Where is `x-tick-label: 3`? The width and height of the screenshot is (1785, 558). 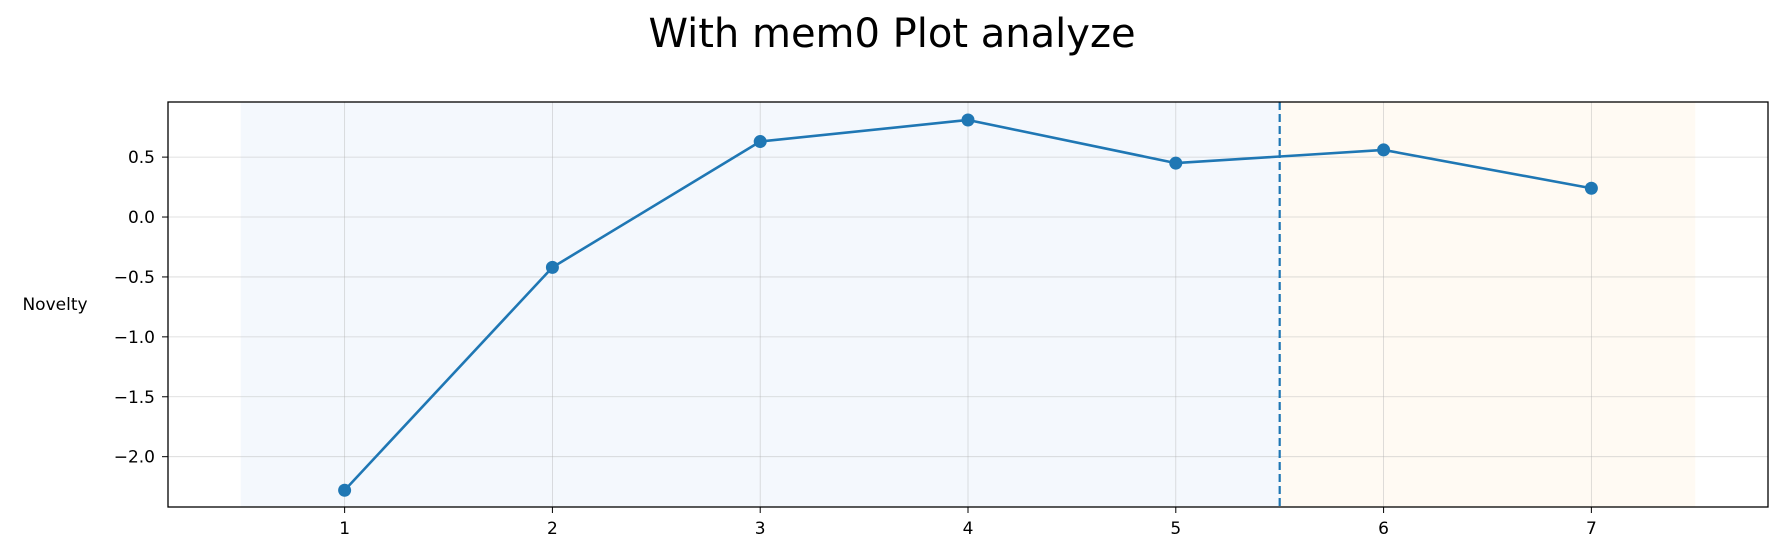
x-tick-label: 3 is located at coordinates (760, 529).